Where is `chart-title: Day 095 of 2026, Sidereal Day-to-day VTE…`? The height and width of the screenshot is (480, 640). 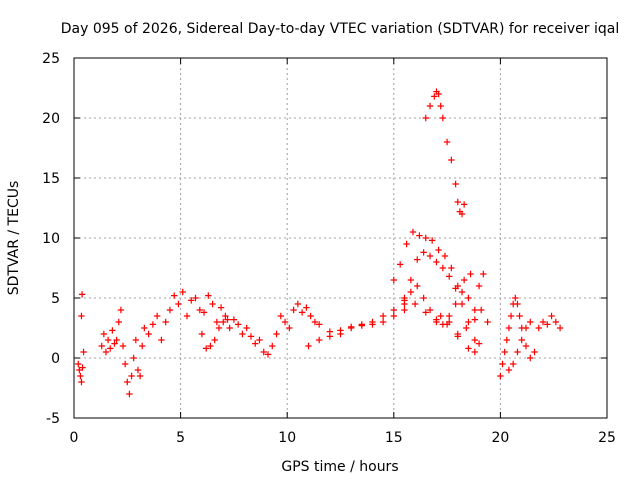
chart-title: Day 095 of 2026, Sidereal Day-to-day VTE… is located at coordinates (340, 29).